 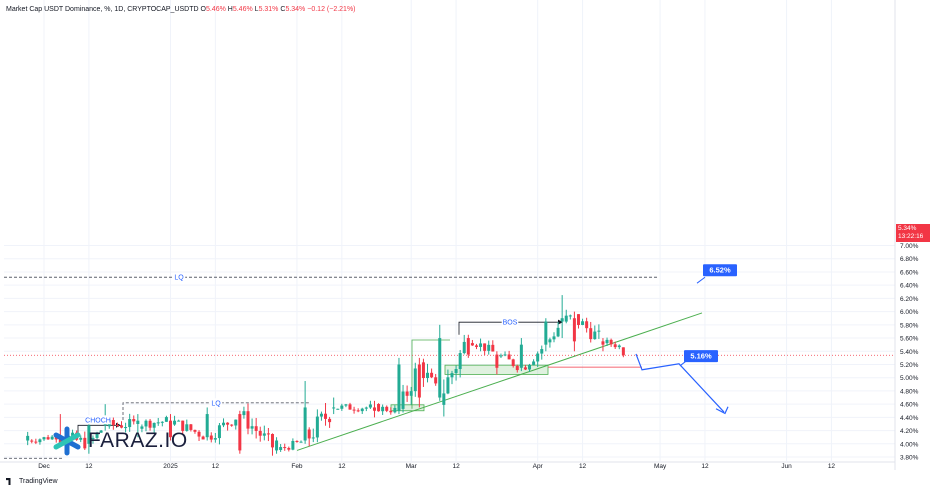 I want to click on lq-mid-line, so click(x=216, y=411).